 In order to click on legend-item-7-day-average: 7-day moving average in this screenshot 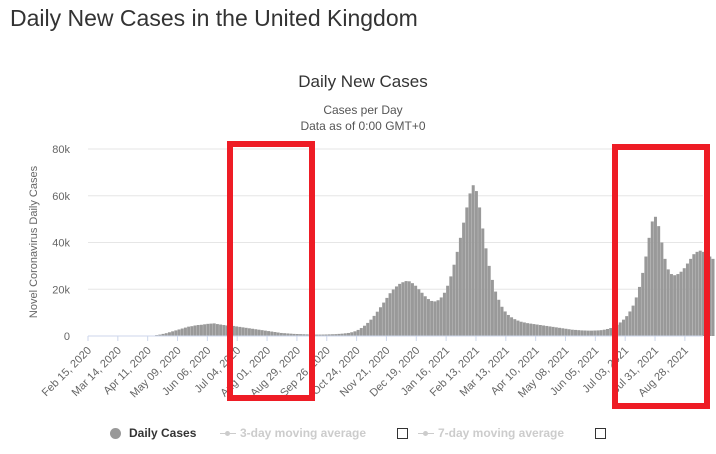, I will do `click(491, 433)`.